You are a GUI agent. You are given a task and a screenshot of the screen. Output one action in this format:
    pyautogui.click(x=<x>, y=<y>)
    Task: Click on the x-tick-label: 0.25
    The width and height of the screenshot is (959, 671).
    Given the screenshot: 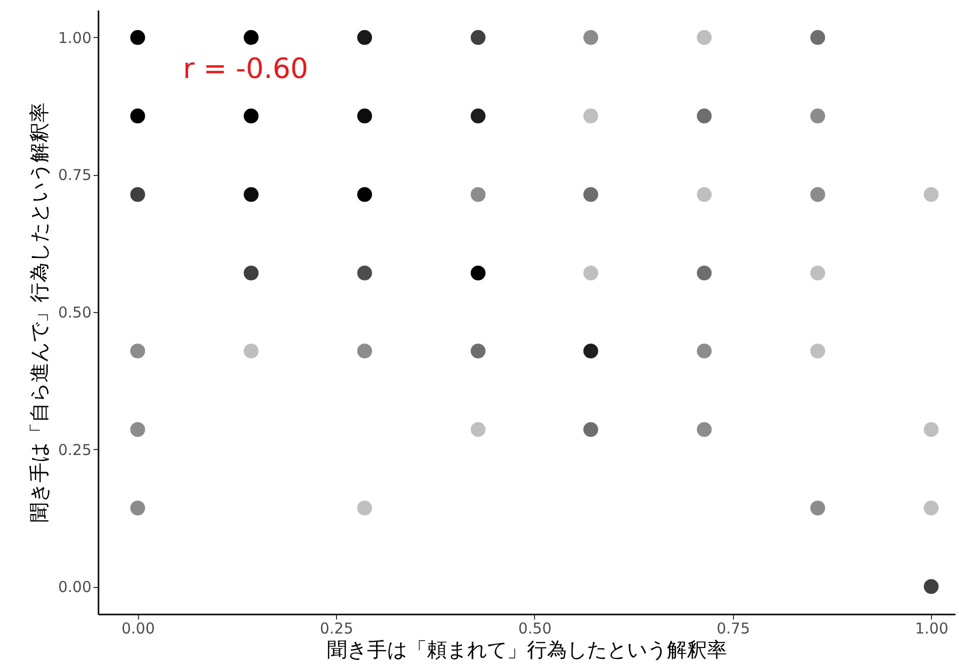 What is the action you would take?
    pyautogui.click(x=337, y=629)
    